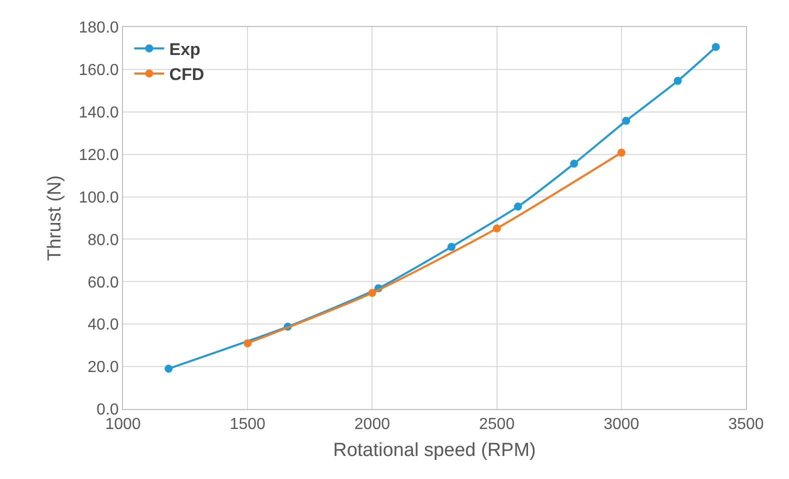  Describe the element at coordinates (622, 425) in the screenshot. I see `x-tick-label: 3000` at that location.